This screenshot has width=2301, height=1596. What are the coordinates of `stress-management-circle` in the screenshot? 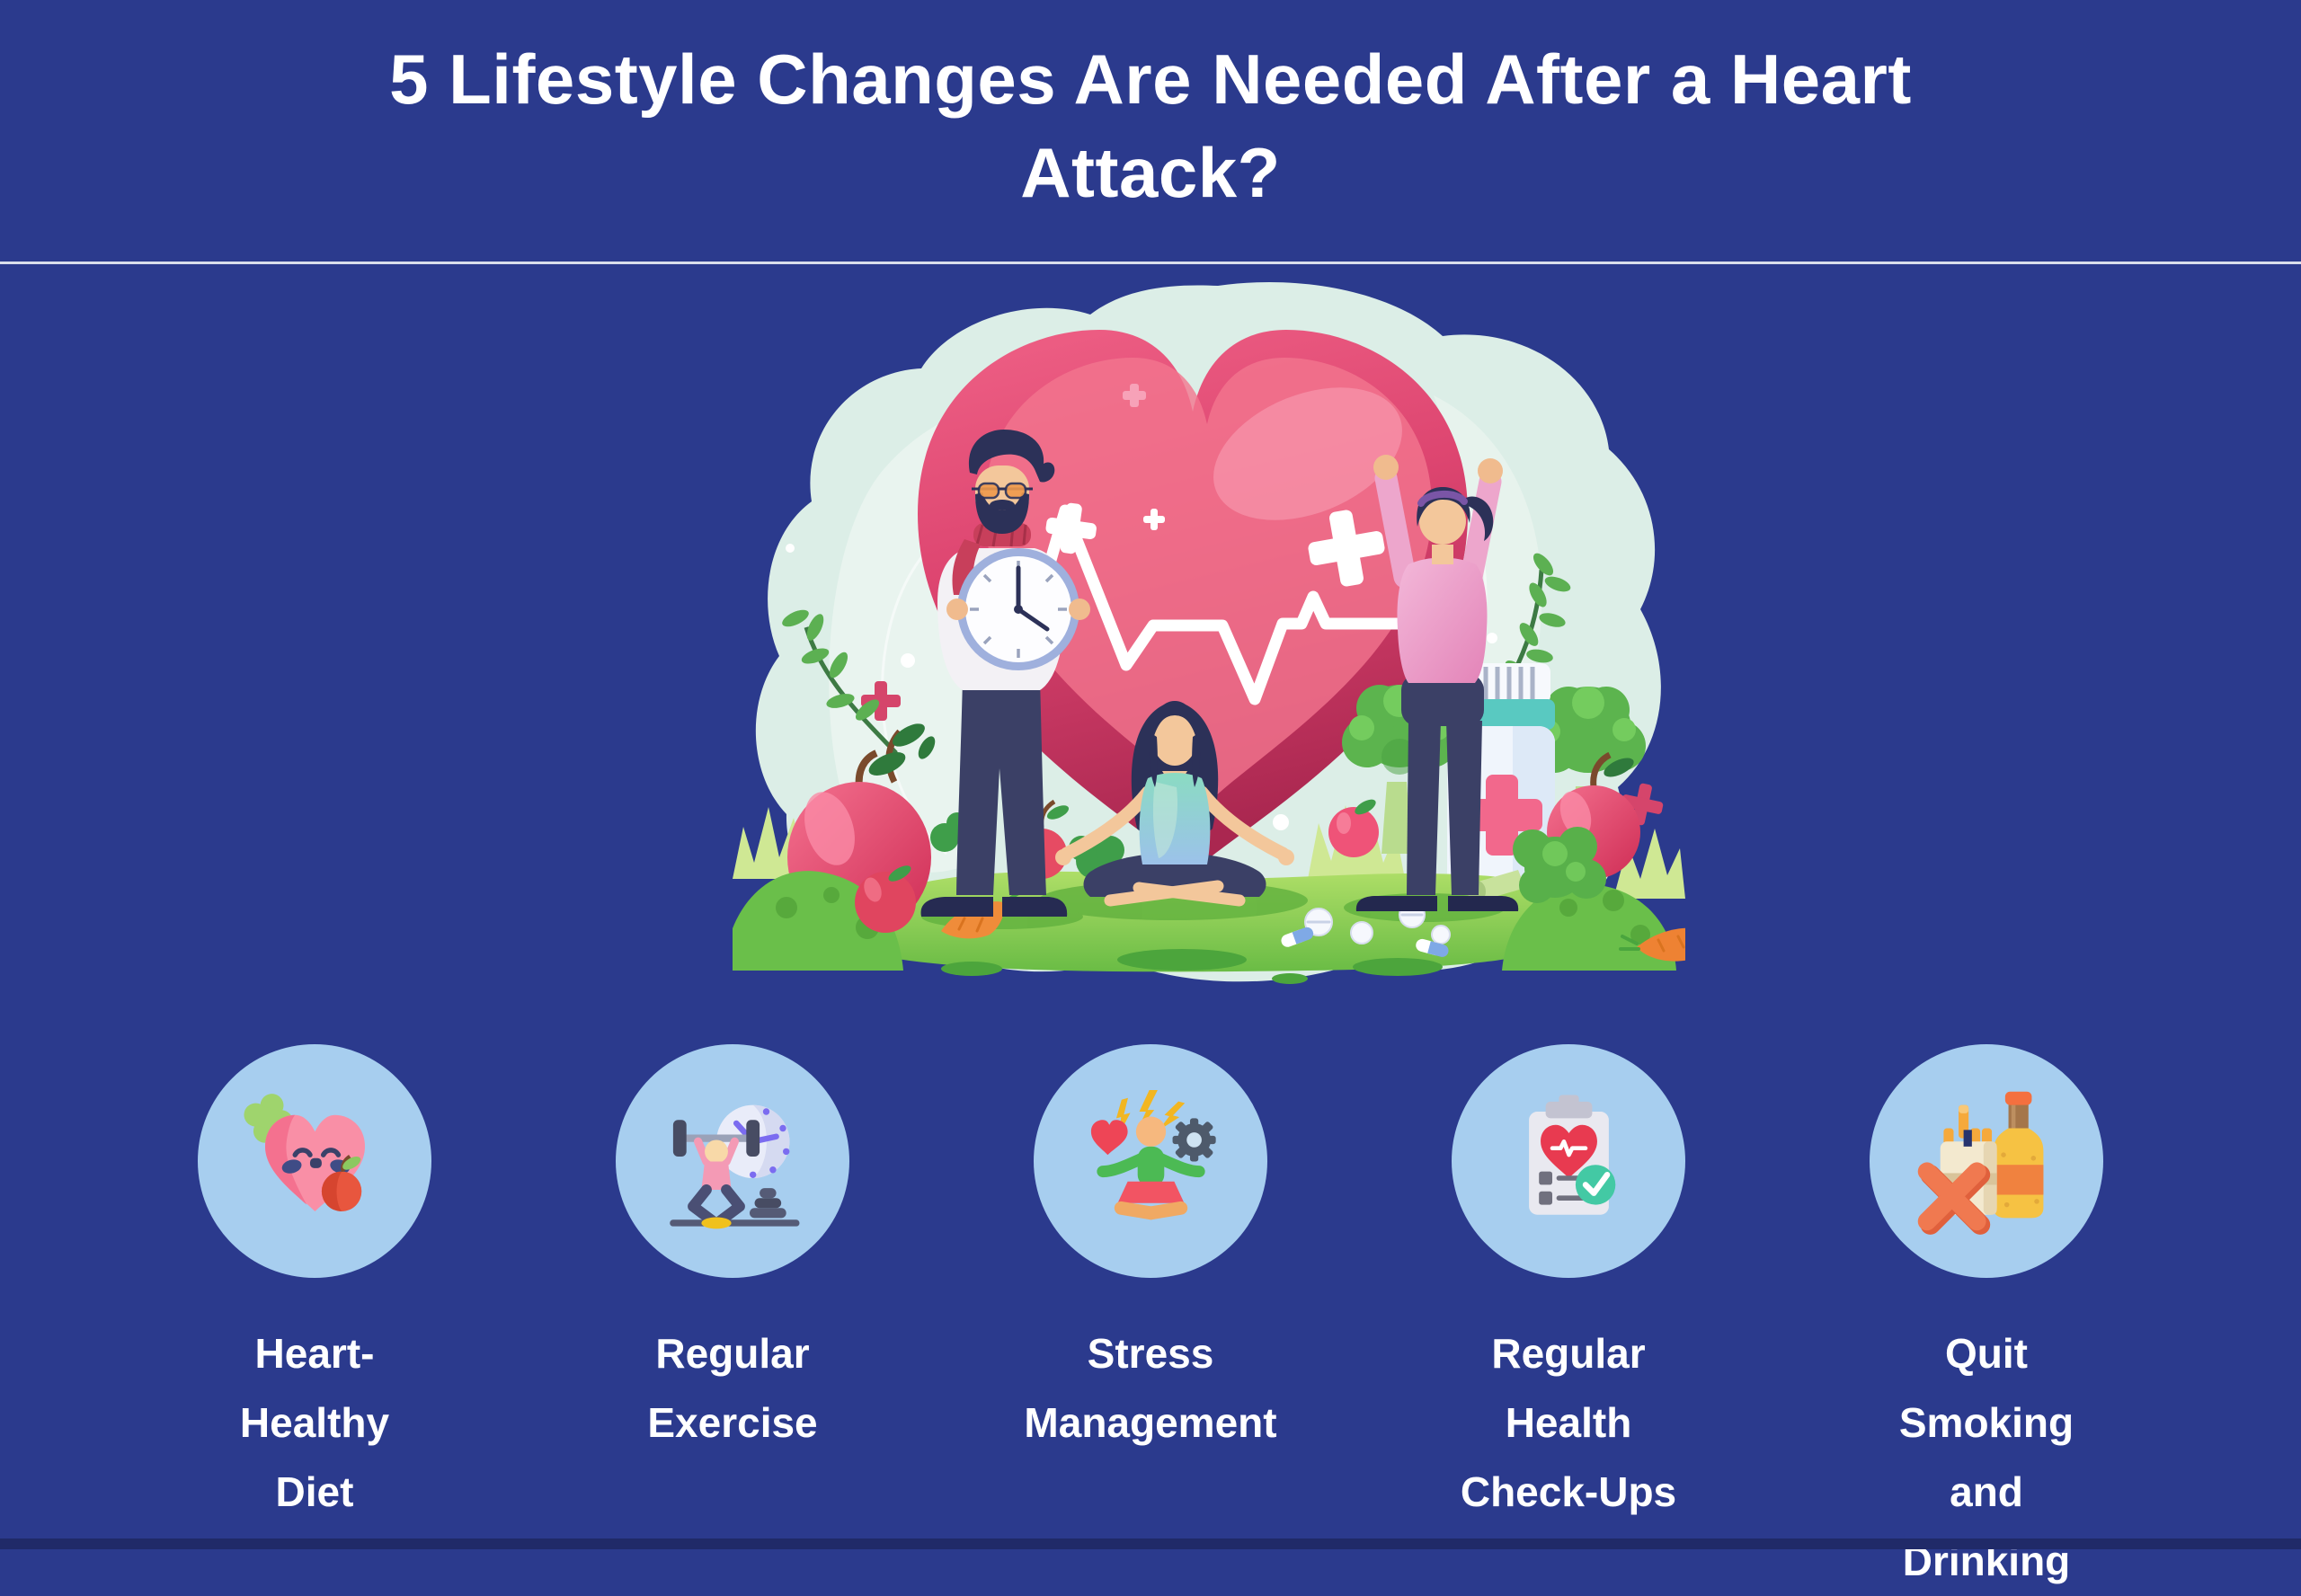 It's located at (1150, 1161).